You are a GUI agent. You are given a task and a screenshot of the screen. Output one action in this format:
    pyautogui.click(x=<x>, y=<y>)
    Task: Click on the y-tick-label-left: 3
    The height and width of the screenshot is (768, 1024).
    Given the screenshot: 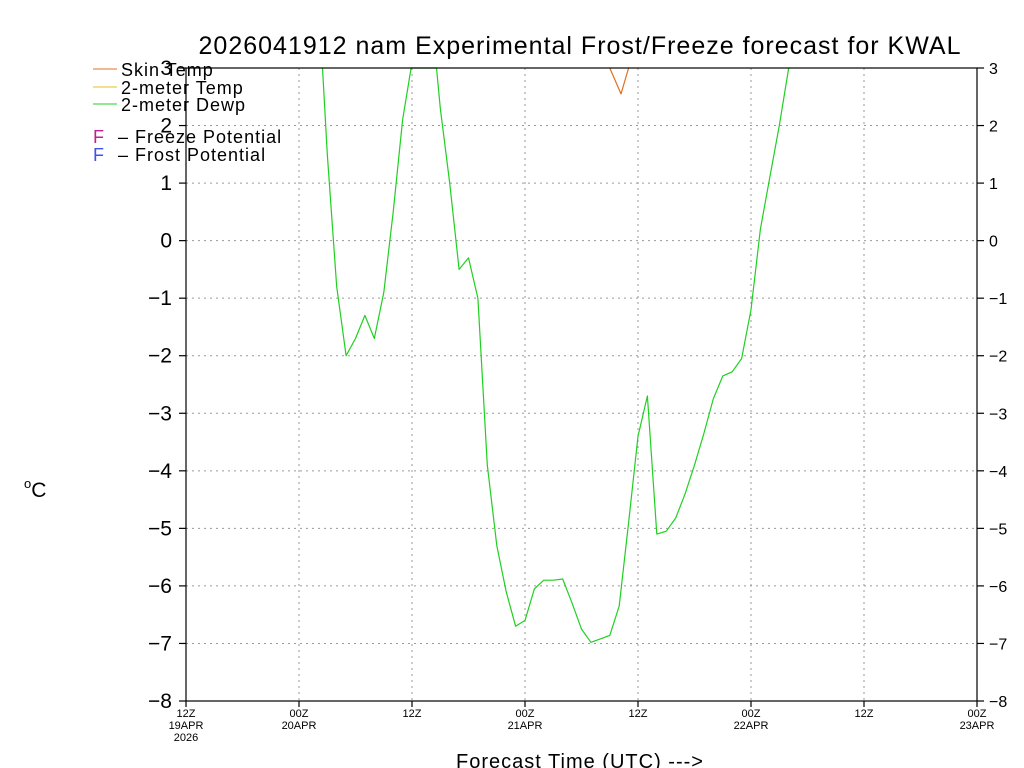 What is the action you would take?
    pyautogui.click(x=166, y=68)
    